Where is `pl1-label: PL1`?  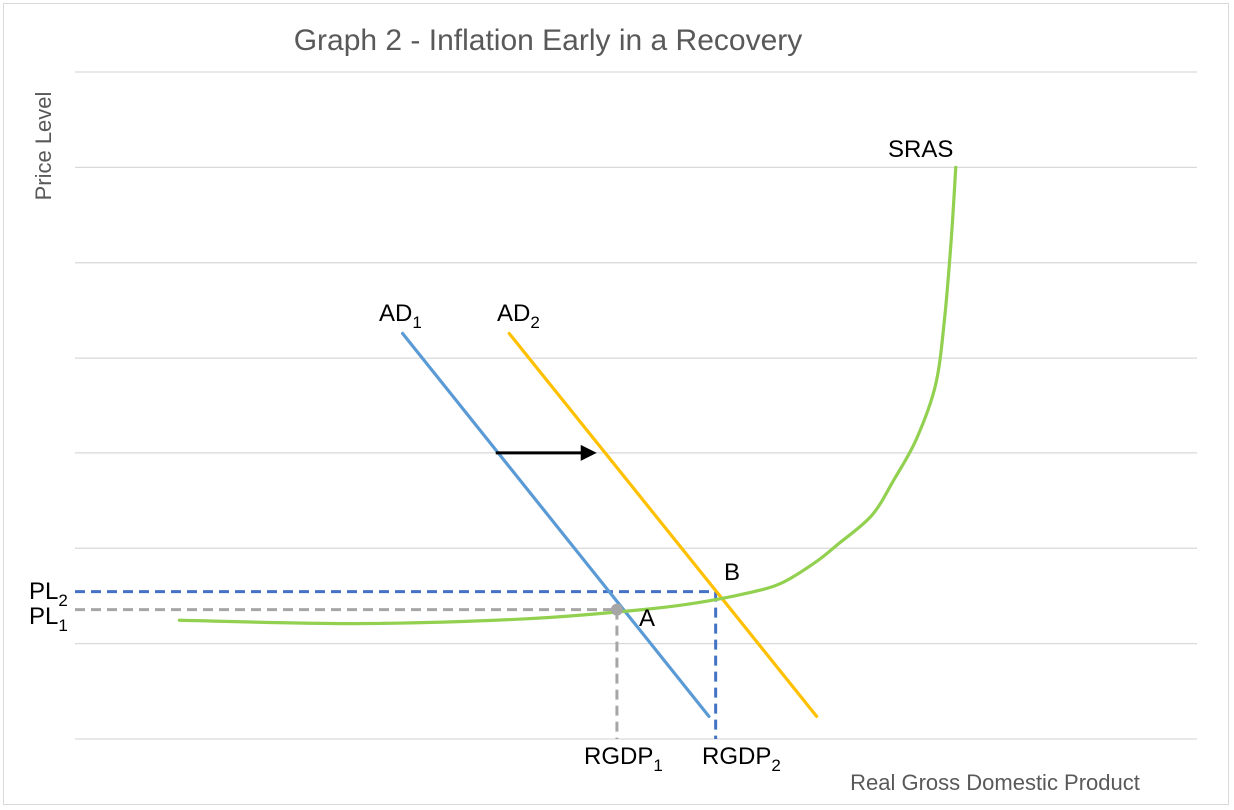
pl1-label: PL1 is located at coordinates (48, 619).